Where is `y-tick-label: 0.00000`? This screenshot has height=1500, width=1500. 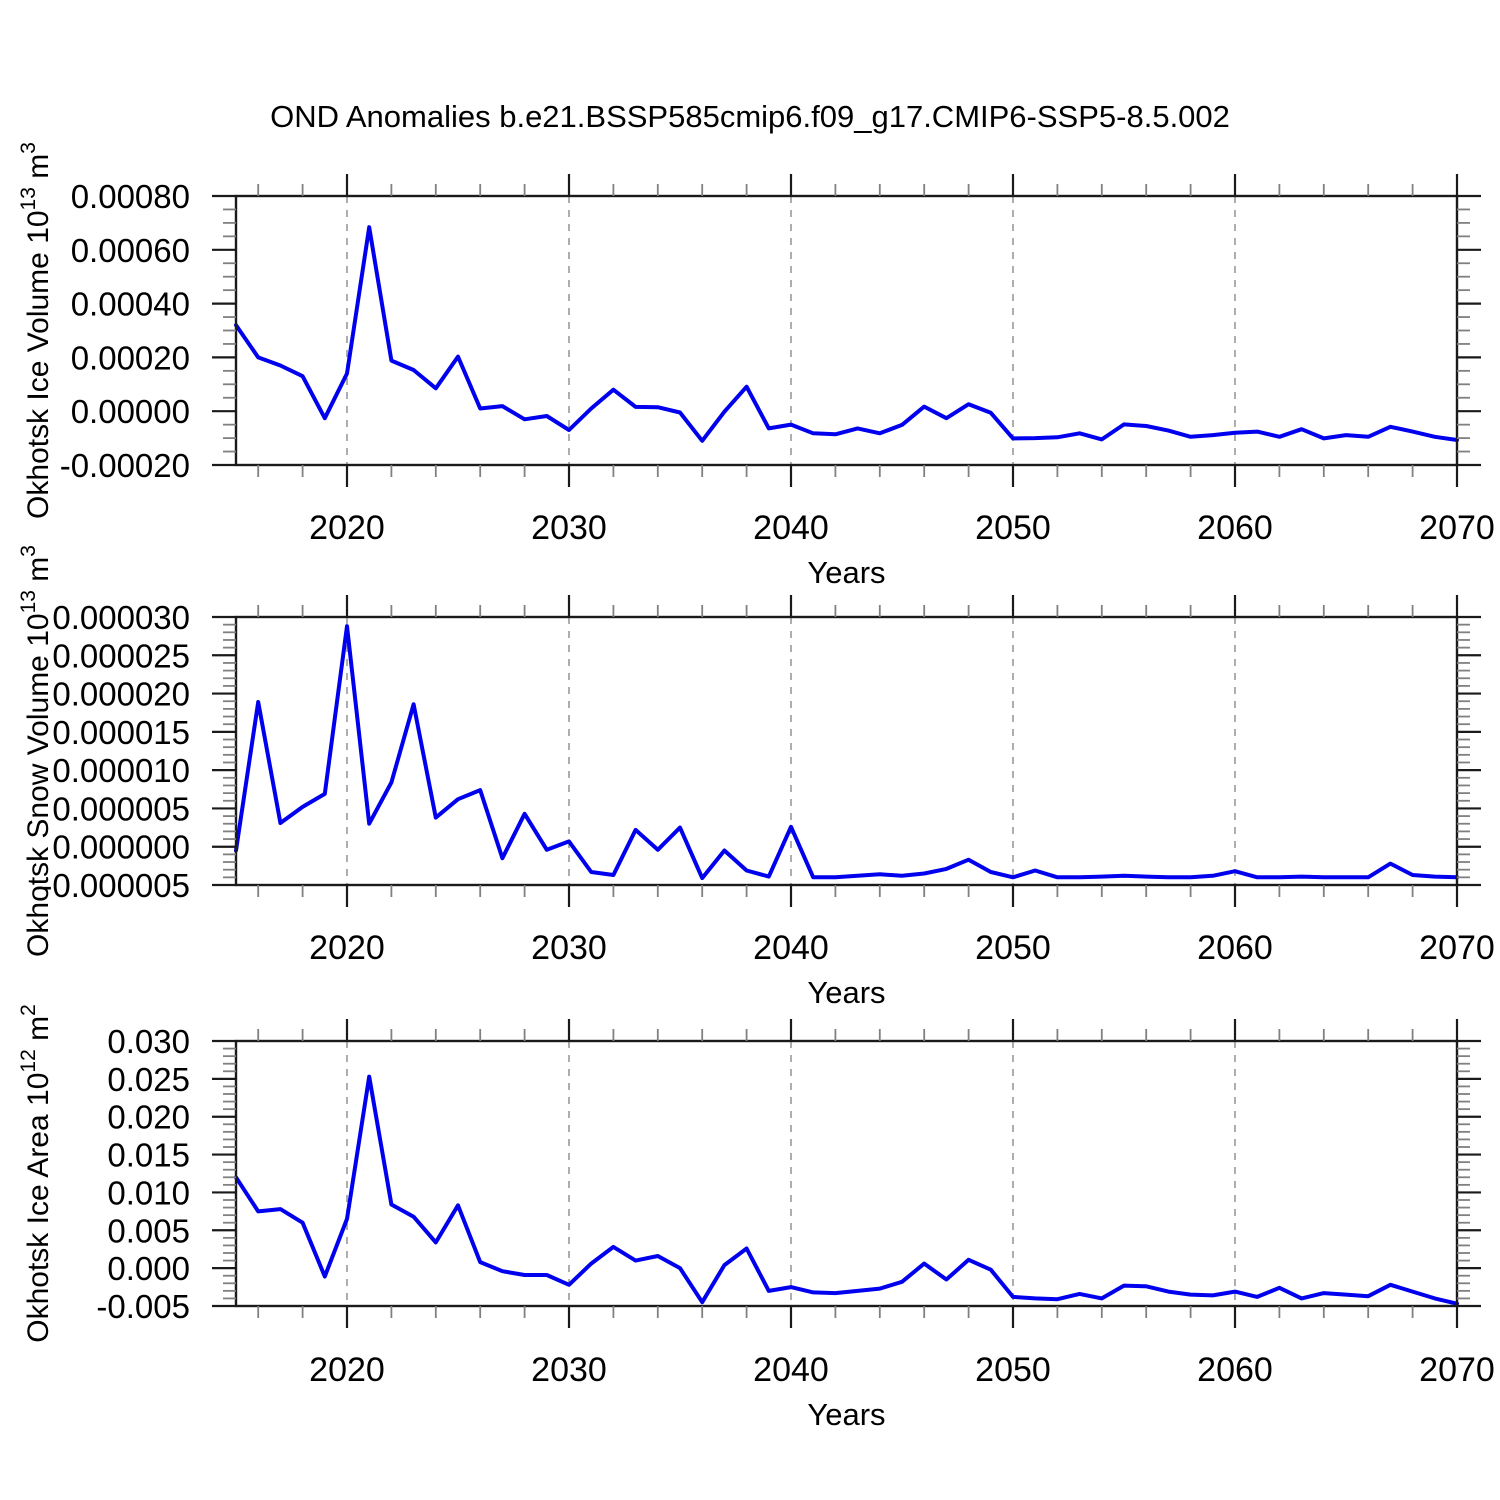
y-tick-label: 0.00000 is located at coordinates (130, 411).